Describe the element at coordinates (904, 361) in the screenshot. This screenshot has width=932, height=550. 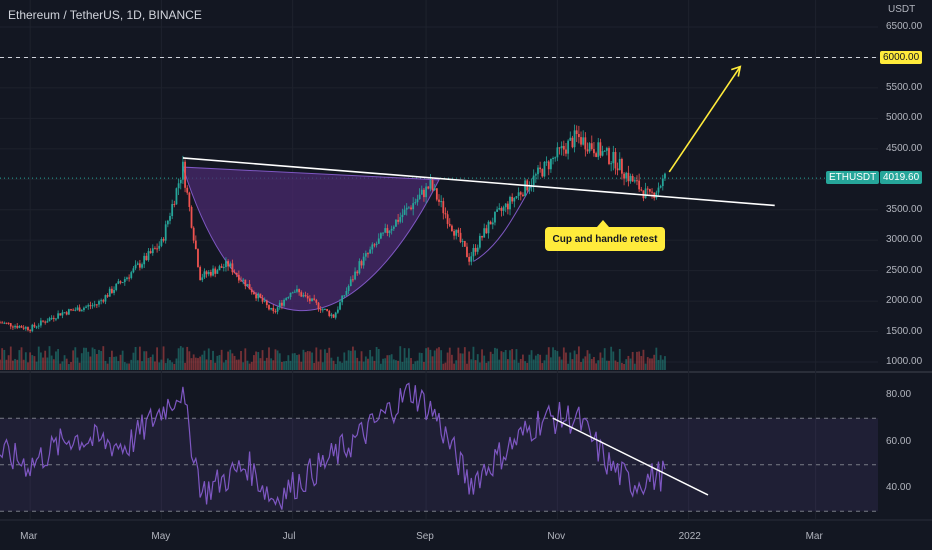
I see `price-tick-label: 1000.00` at that location.